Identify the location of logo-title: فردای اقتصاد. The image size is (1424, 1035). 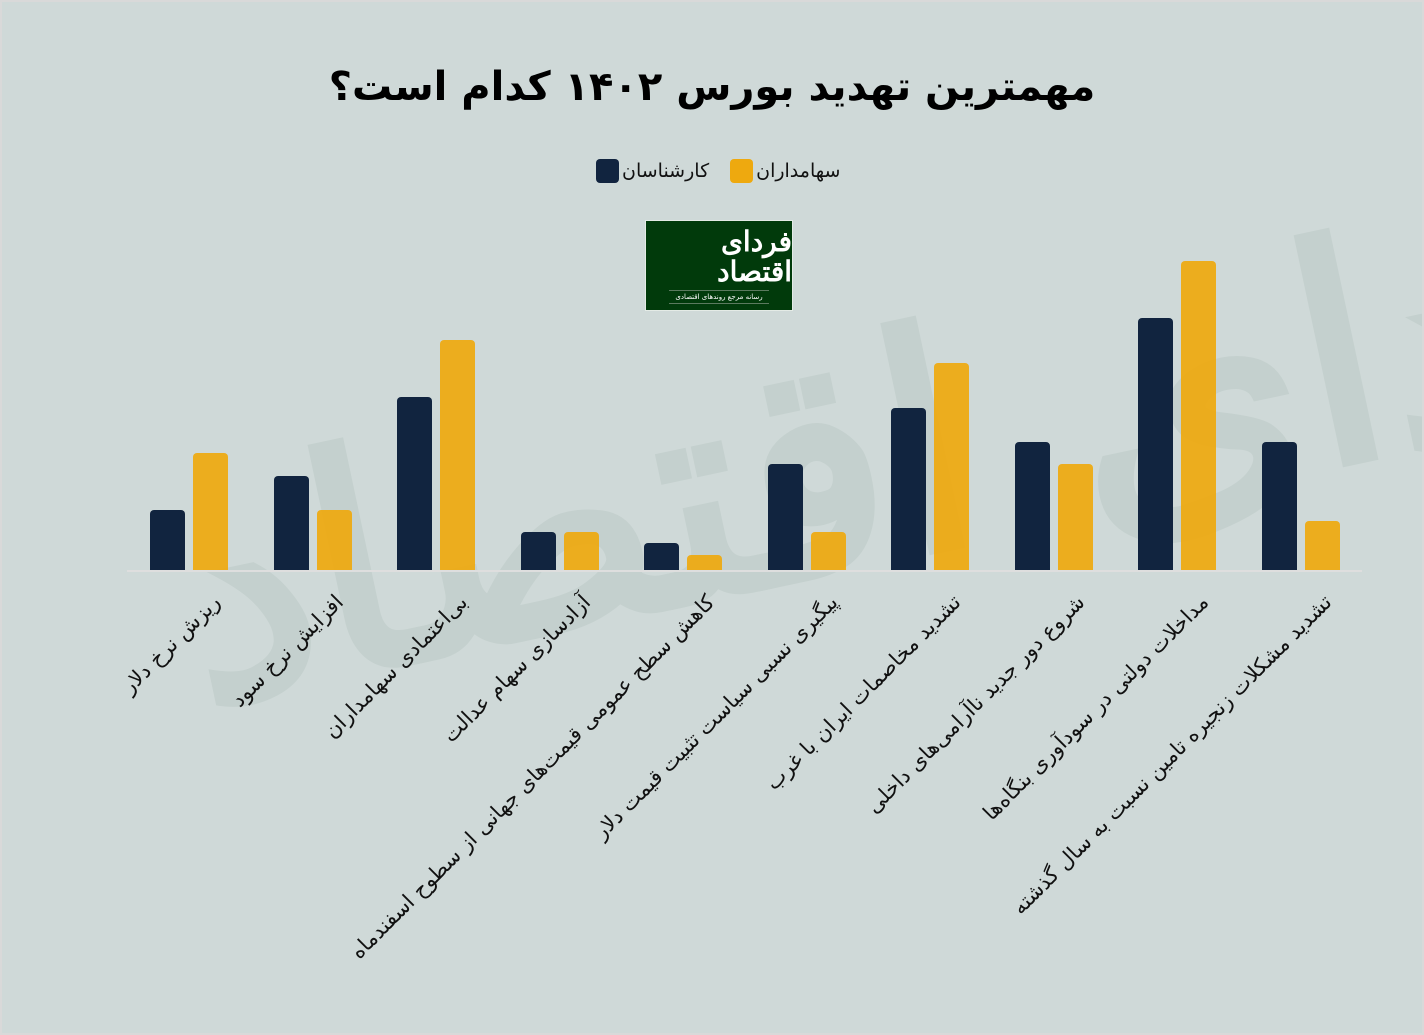
(754, 256).